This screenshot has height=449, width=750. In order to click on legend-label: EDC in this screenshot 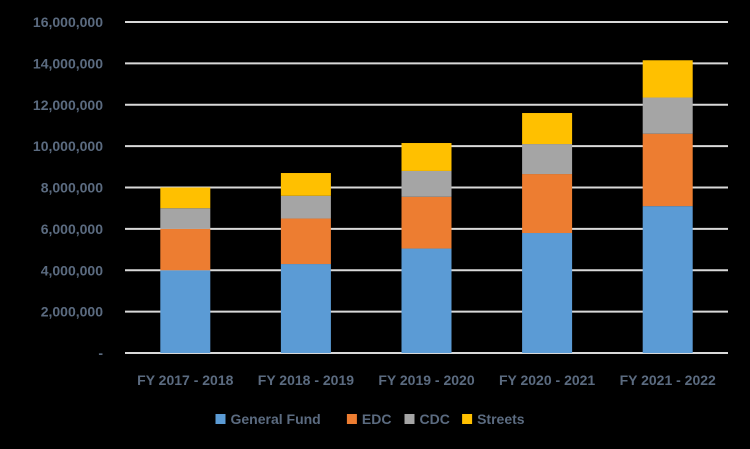, I will do `click(377, 419)`.